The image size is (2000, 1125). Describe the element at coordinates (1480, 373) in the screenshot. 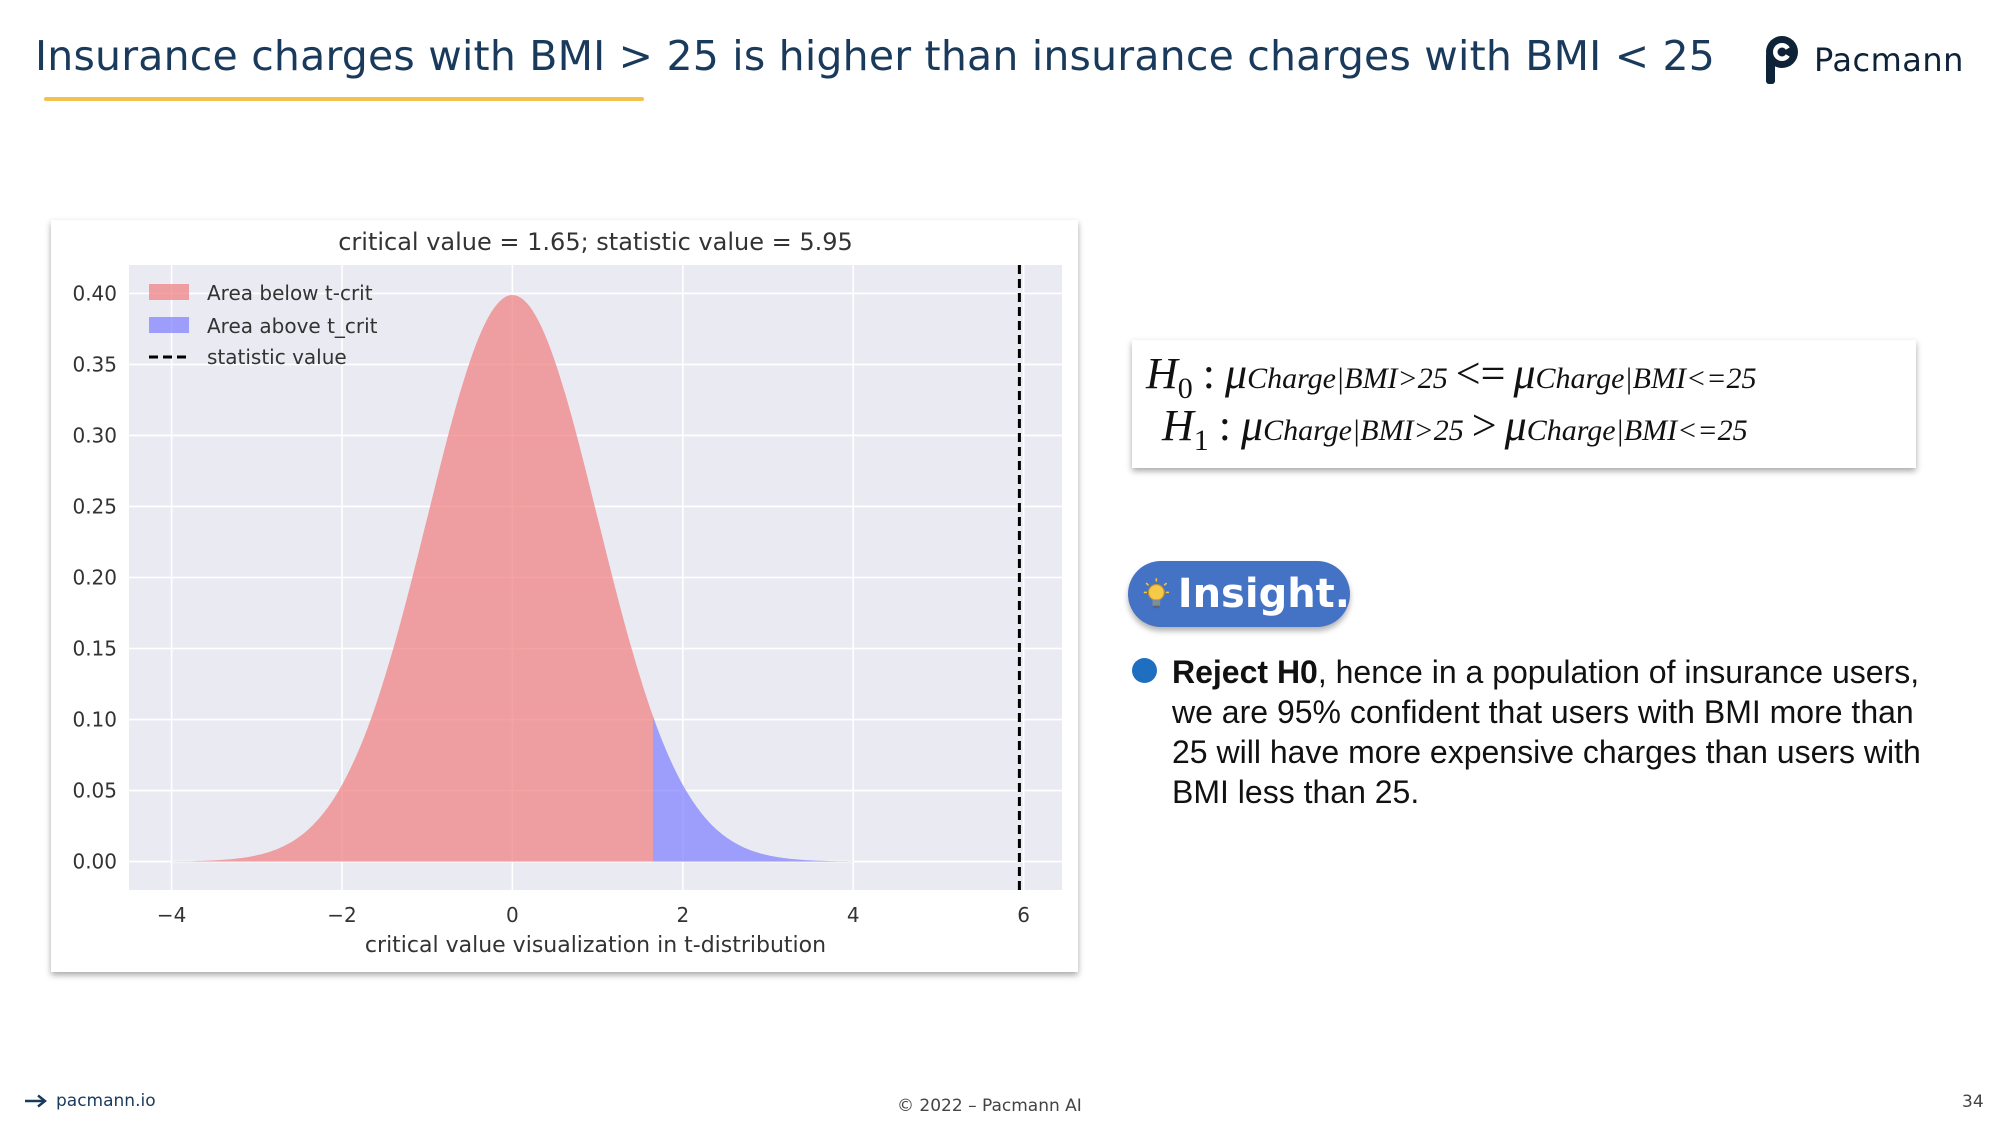

I see `h0-relation: <=` at that location.